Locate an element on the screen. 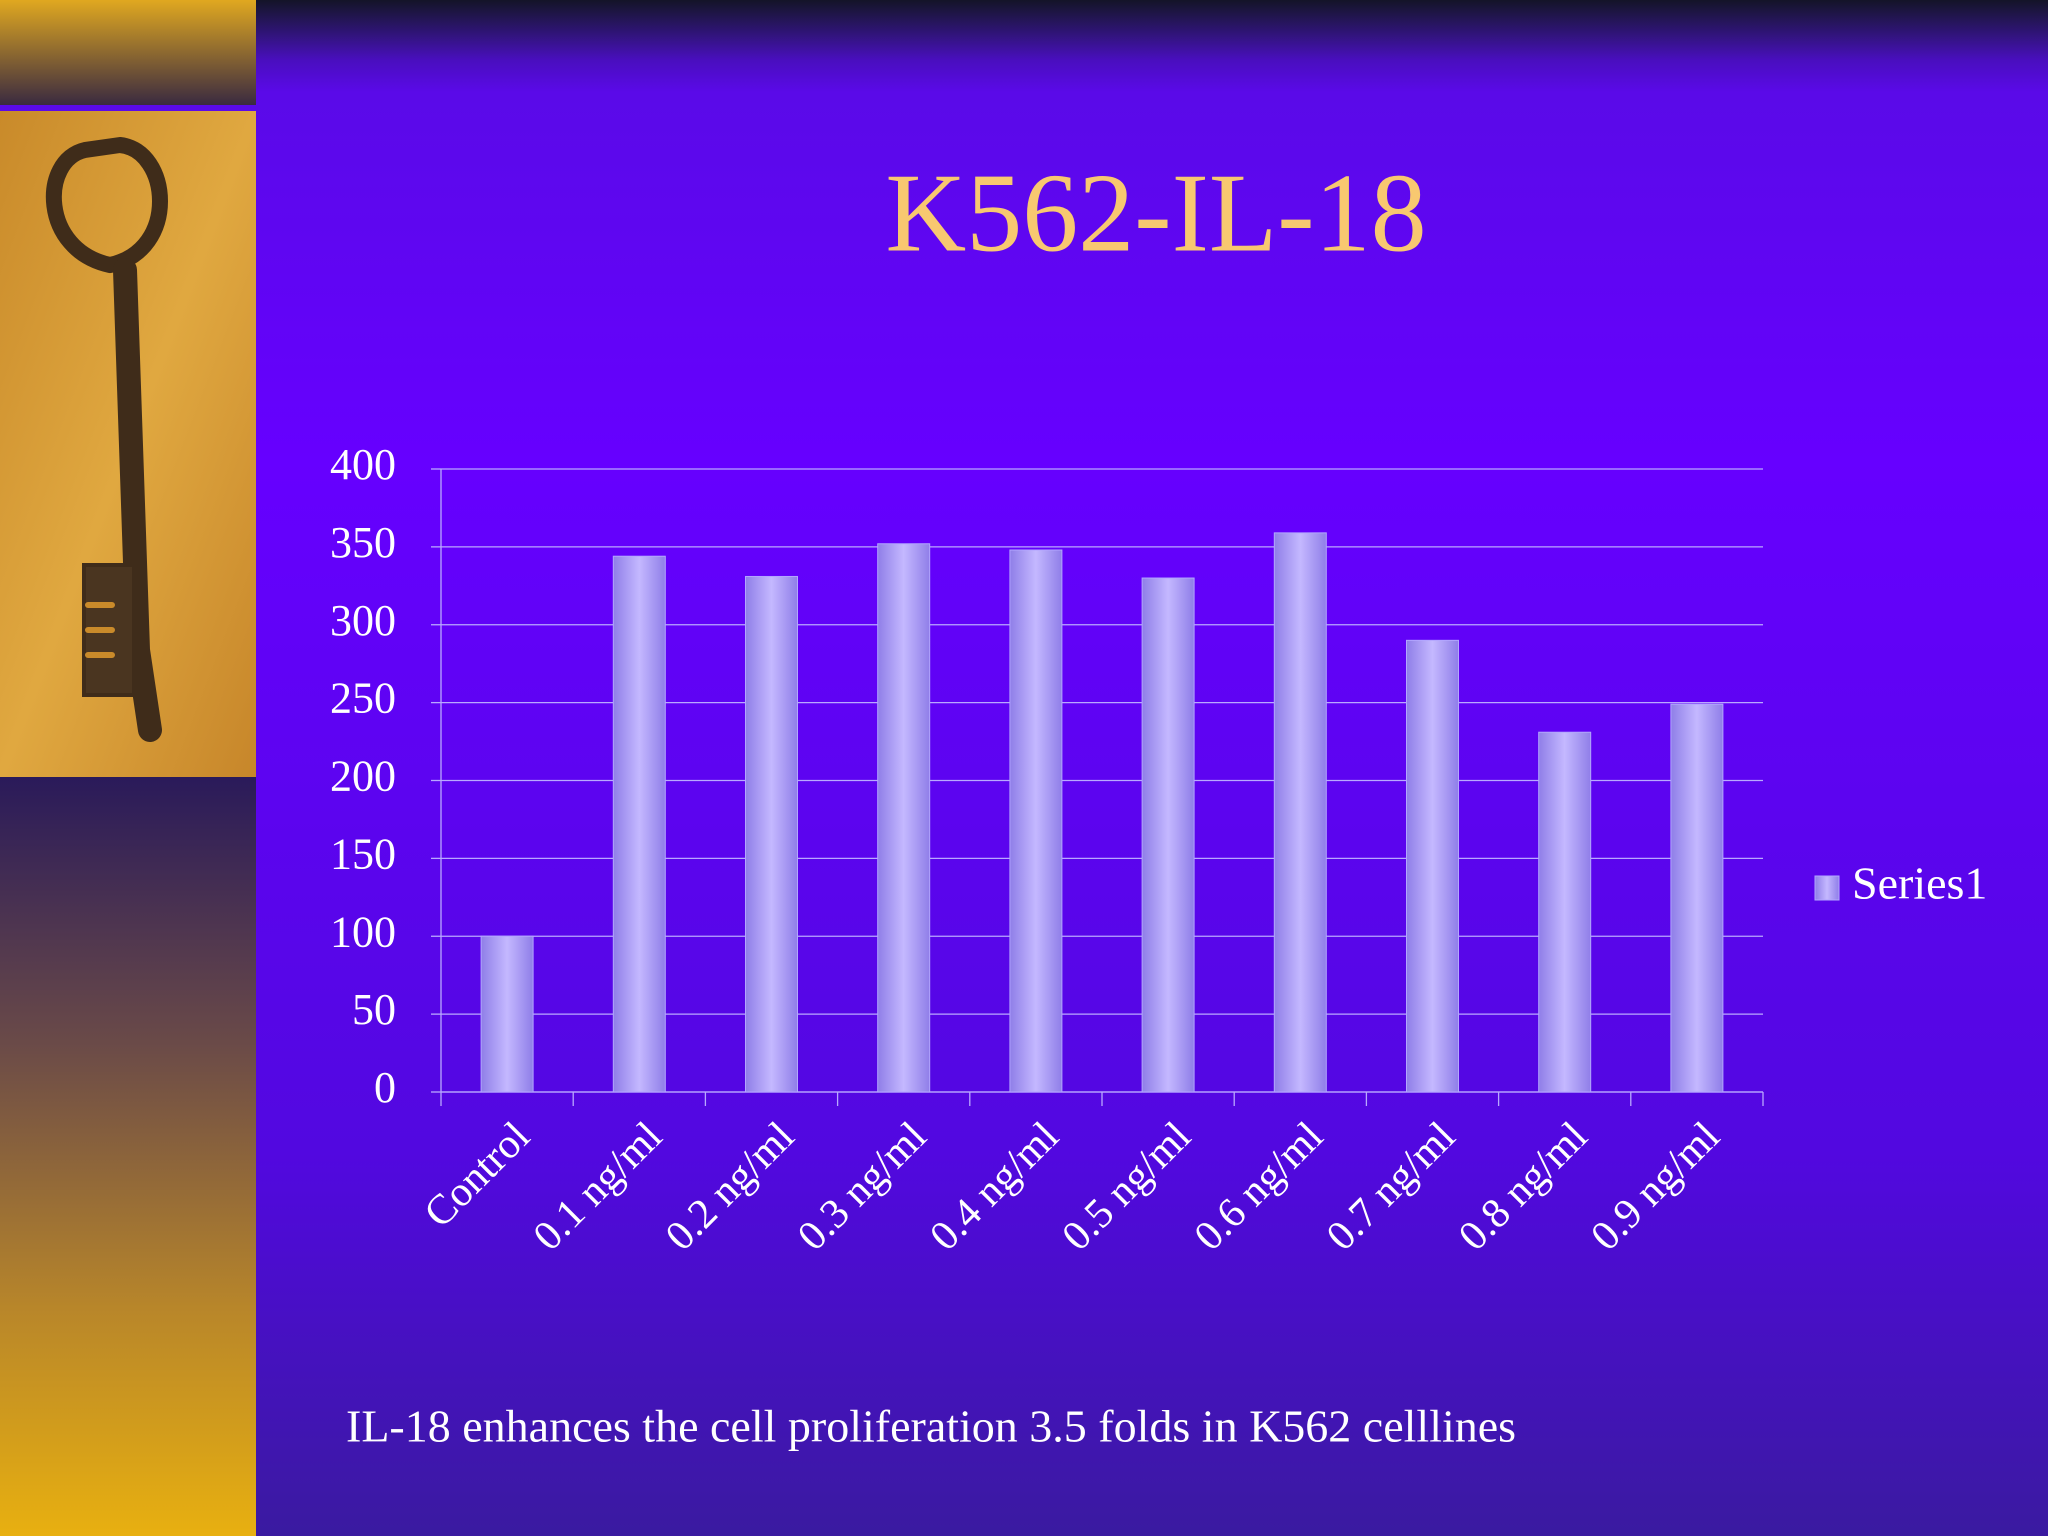  y-tick-label: 100 is located at coordinates (363, 931).